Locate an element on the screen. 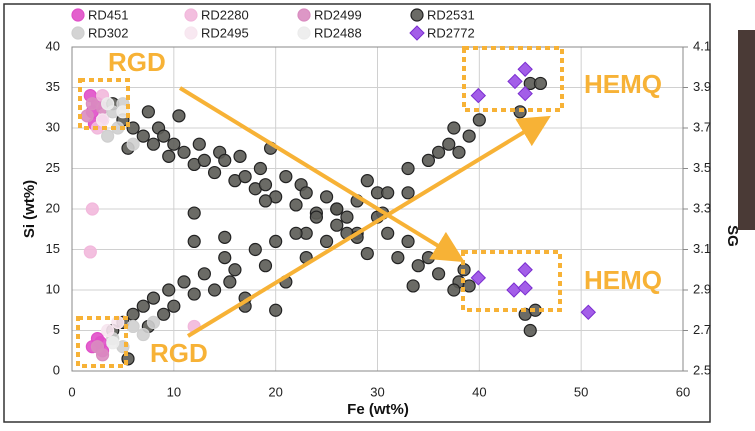 The width and height of the screenshot is (755, 431). x-tick-label: 10 is located at coordinates (174, 391).